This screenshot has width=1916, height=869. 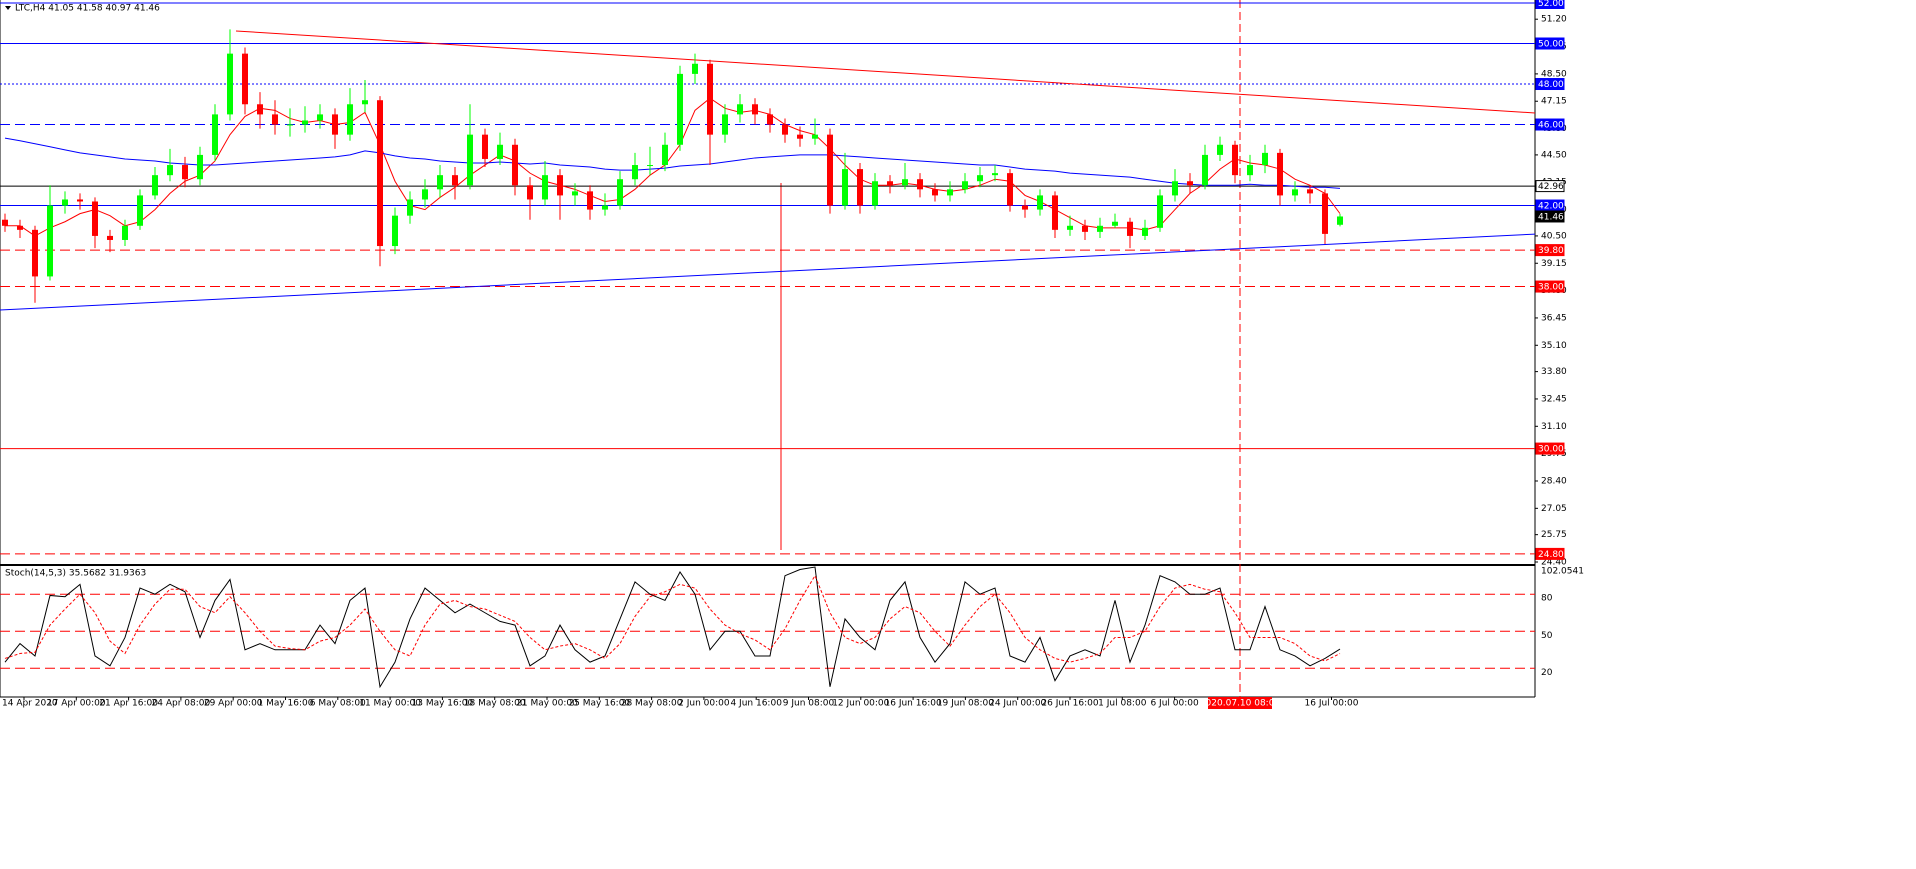 What do you see at coordinates (599, 704) in the screenshot?
I see `x-tick-label: 25 May 16:00` at bounding box center [599, 704].